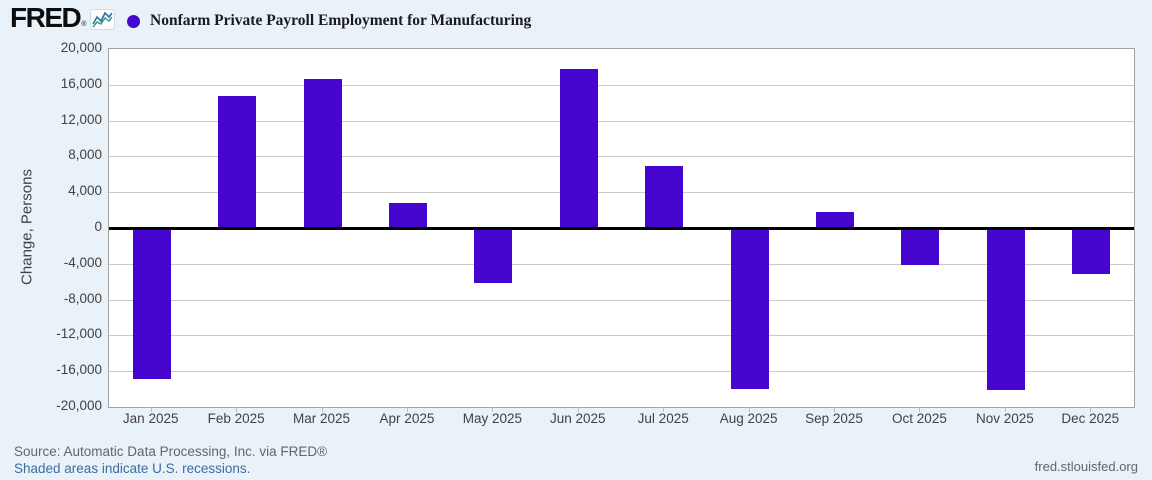 The image size is (1152, 480). Describe the element at coordinates (46, 17) in the screenshot. I see `fred-logo-text: FRED` at that location.